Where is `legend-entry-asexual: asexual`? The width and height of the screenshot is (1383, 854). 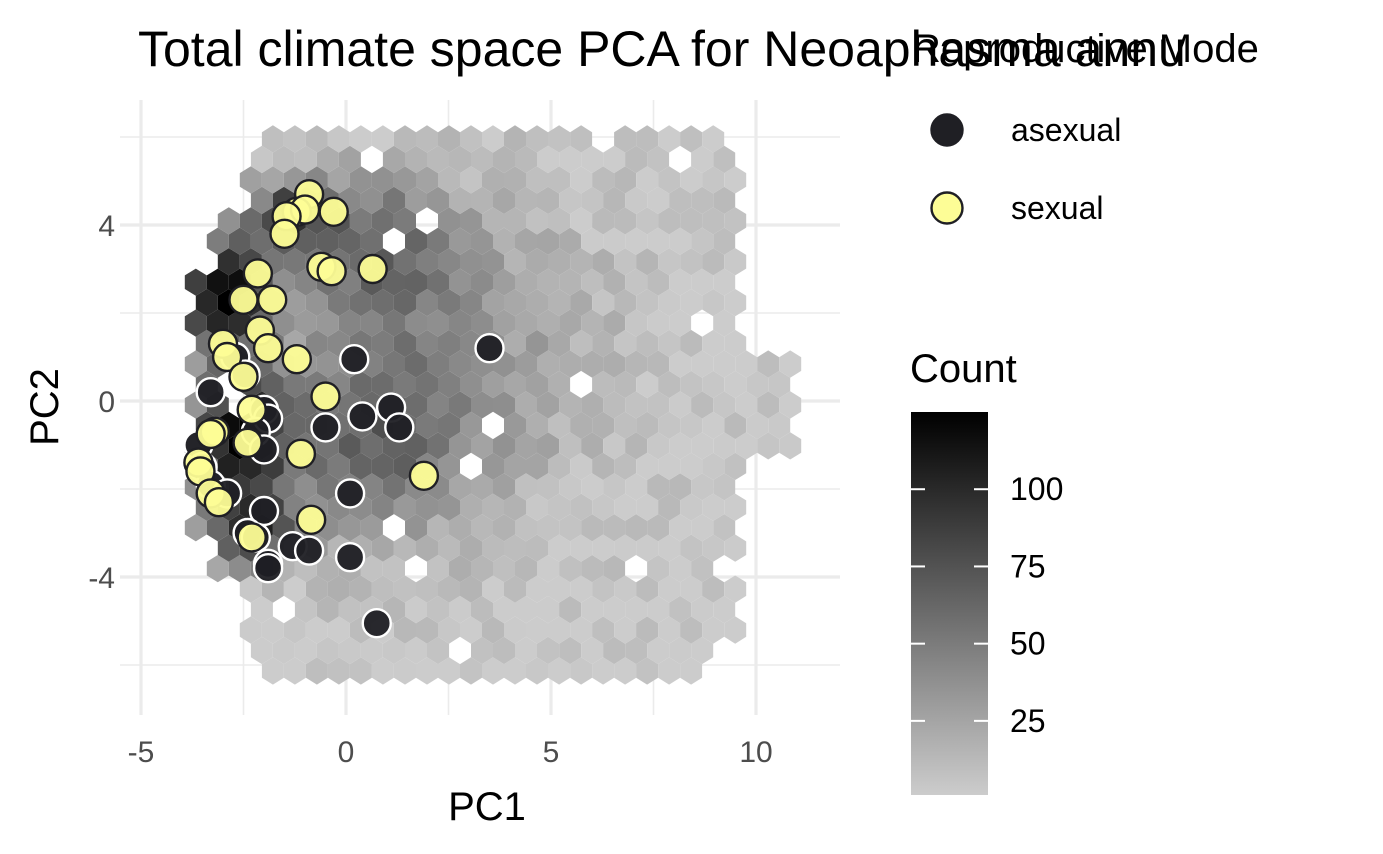 legend-entry-asexual: asexual is located at coordinates (1025, 130).